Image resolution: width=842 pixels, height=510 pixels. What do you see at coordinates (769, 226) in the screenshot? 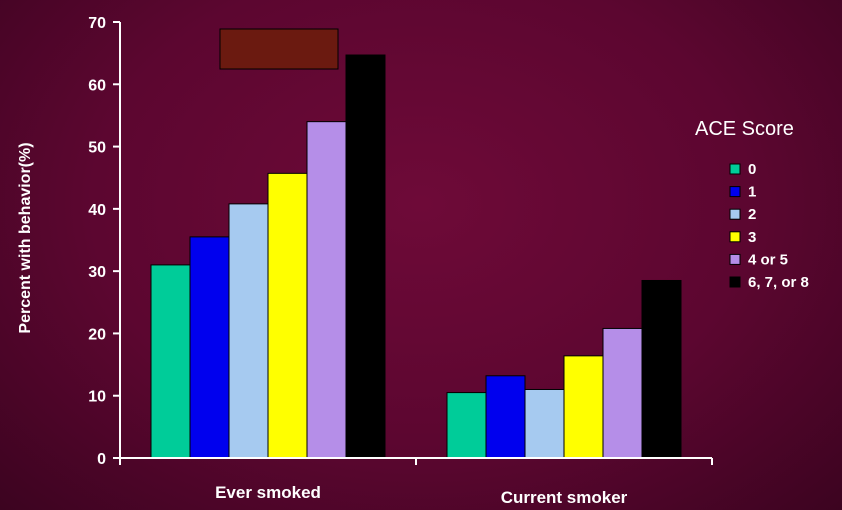
I see `legend: 0 1 2 3 4 or 5 6, 7, or 8` at bounding box center [769, 226].